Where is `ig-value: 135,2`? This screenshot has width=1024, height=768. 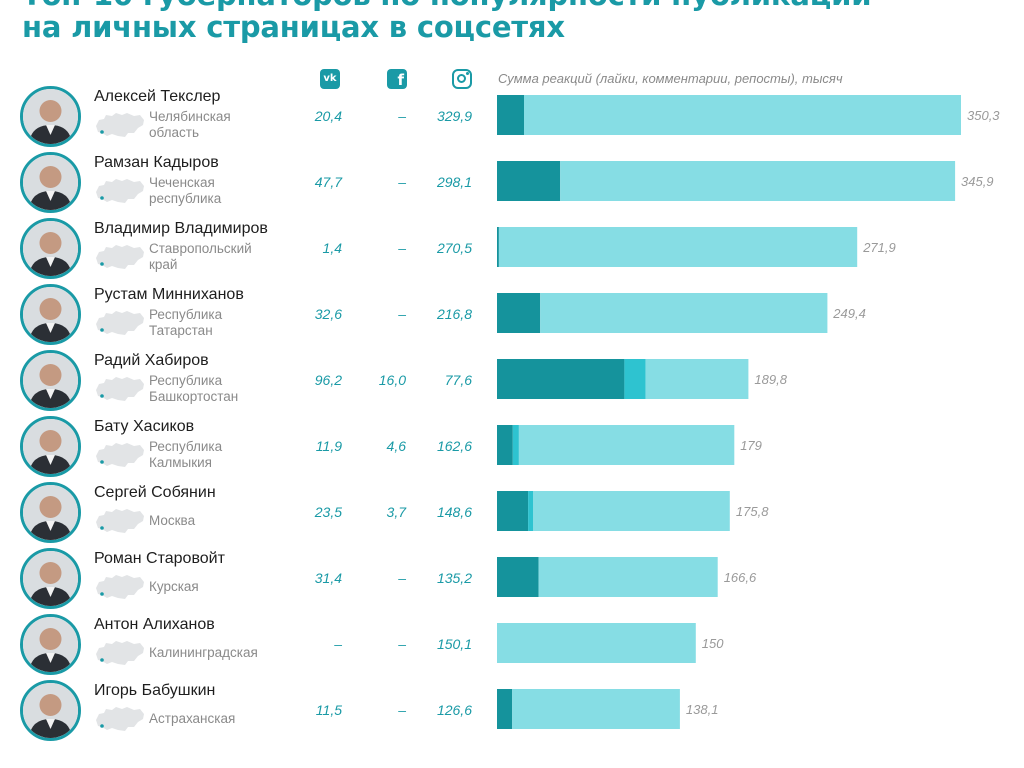 ig-value: 135,2 is located at coordinates (454, 578).